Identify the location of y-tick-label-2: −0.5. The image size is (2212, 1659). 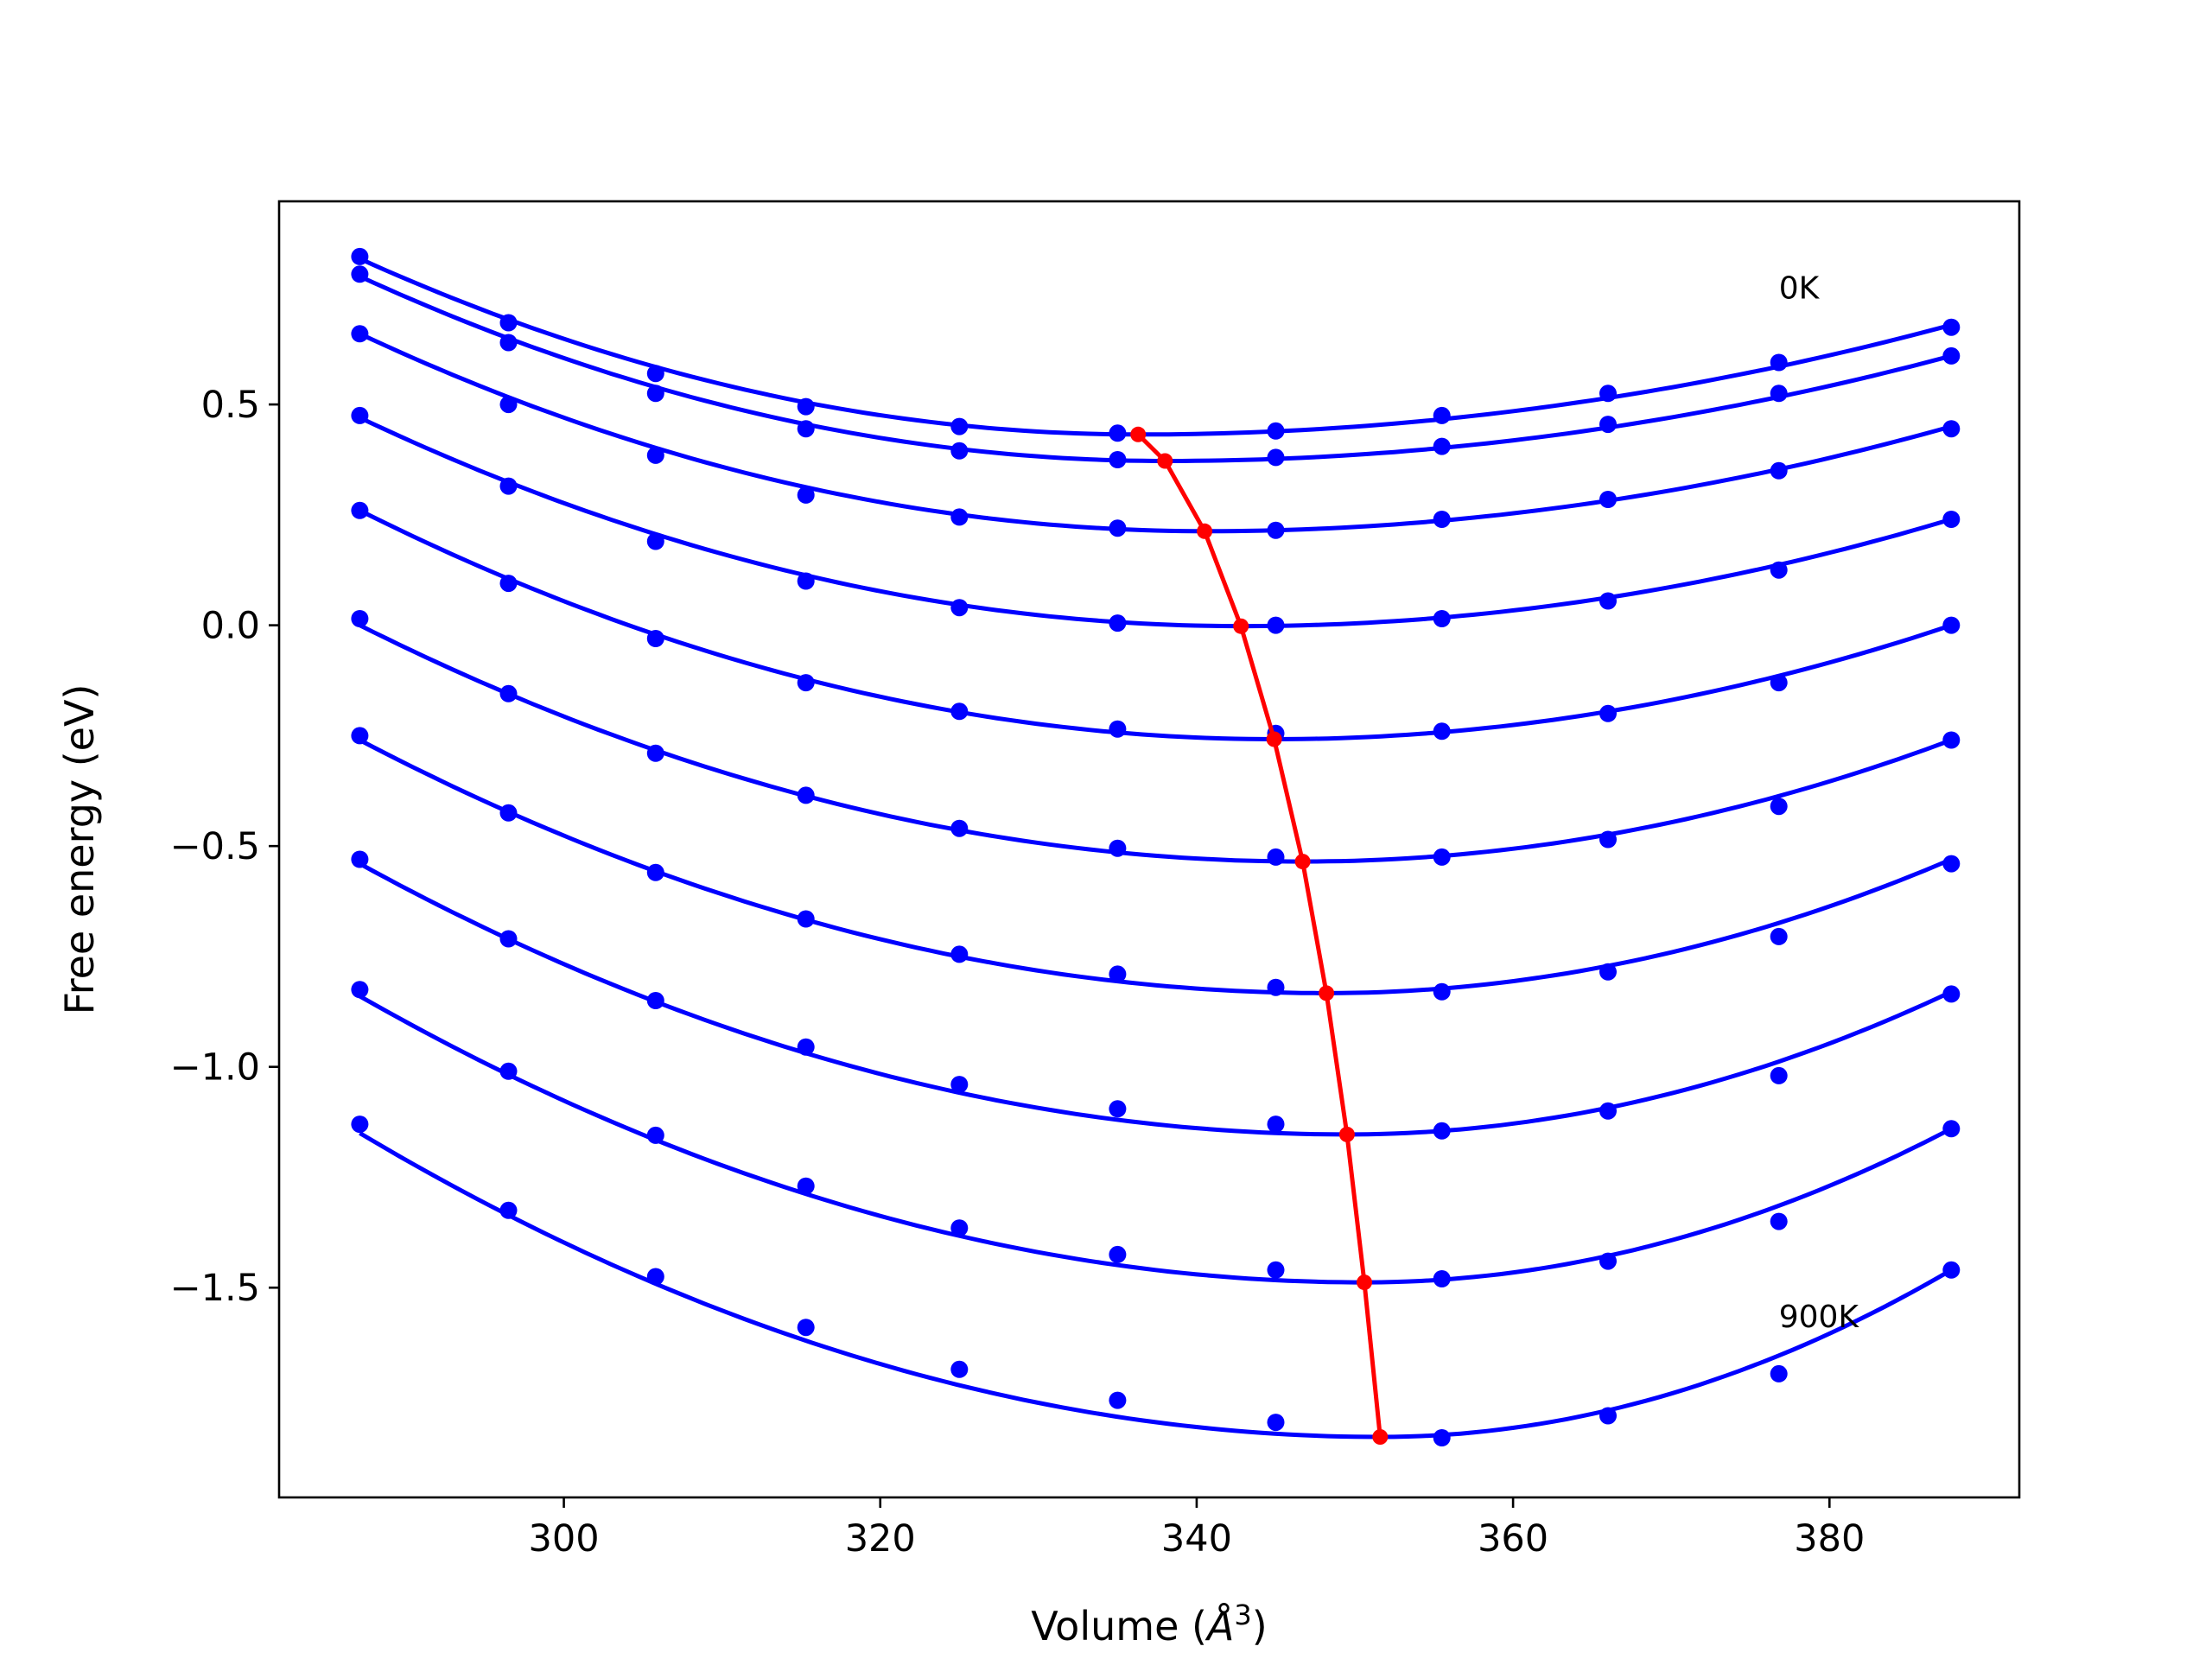
(215, 846).